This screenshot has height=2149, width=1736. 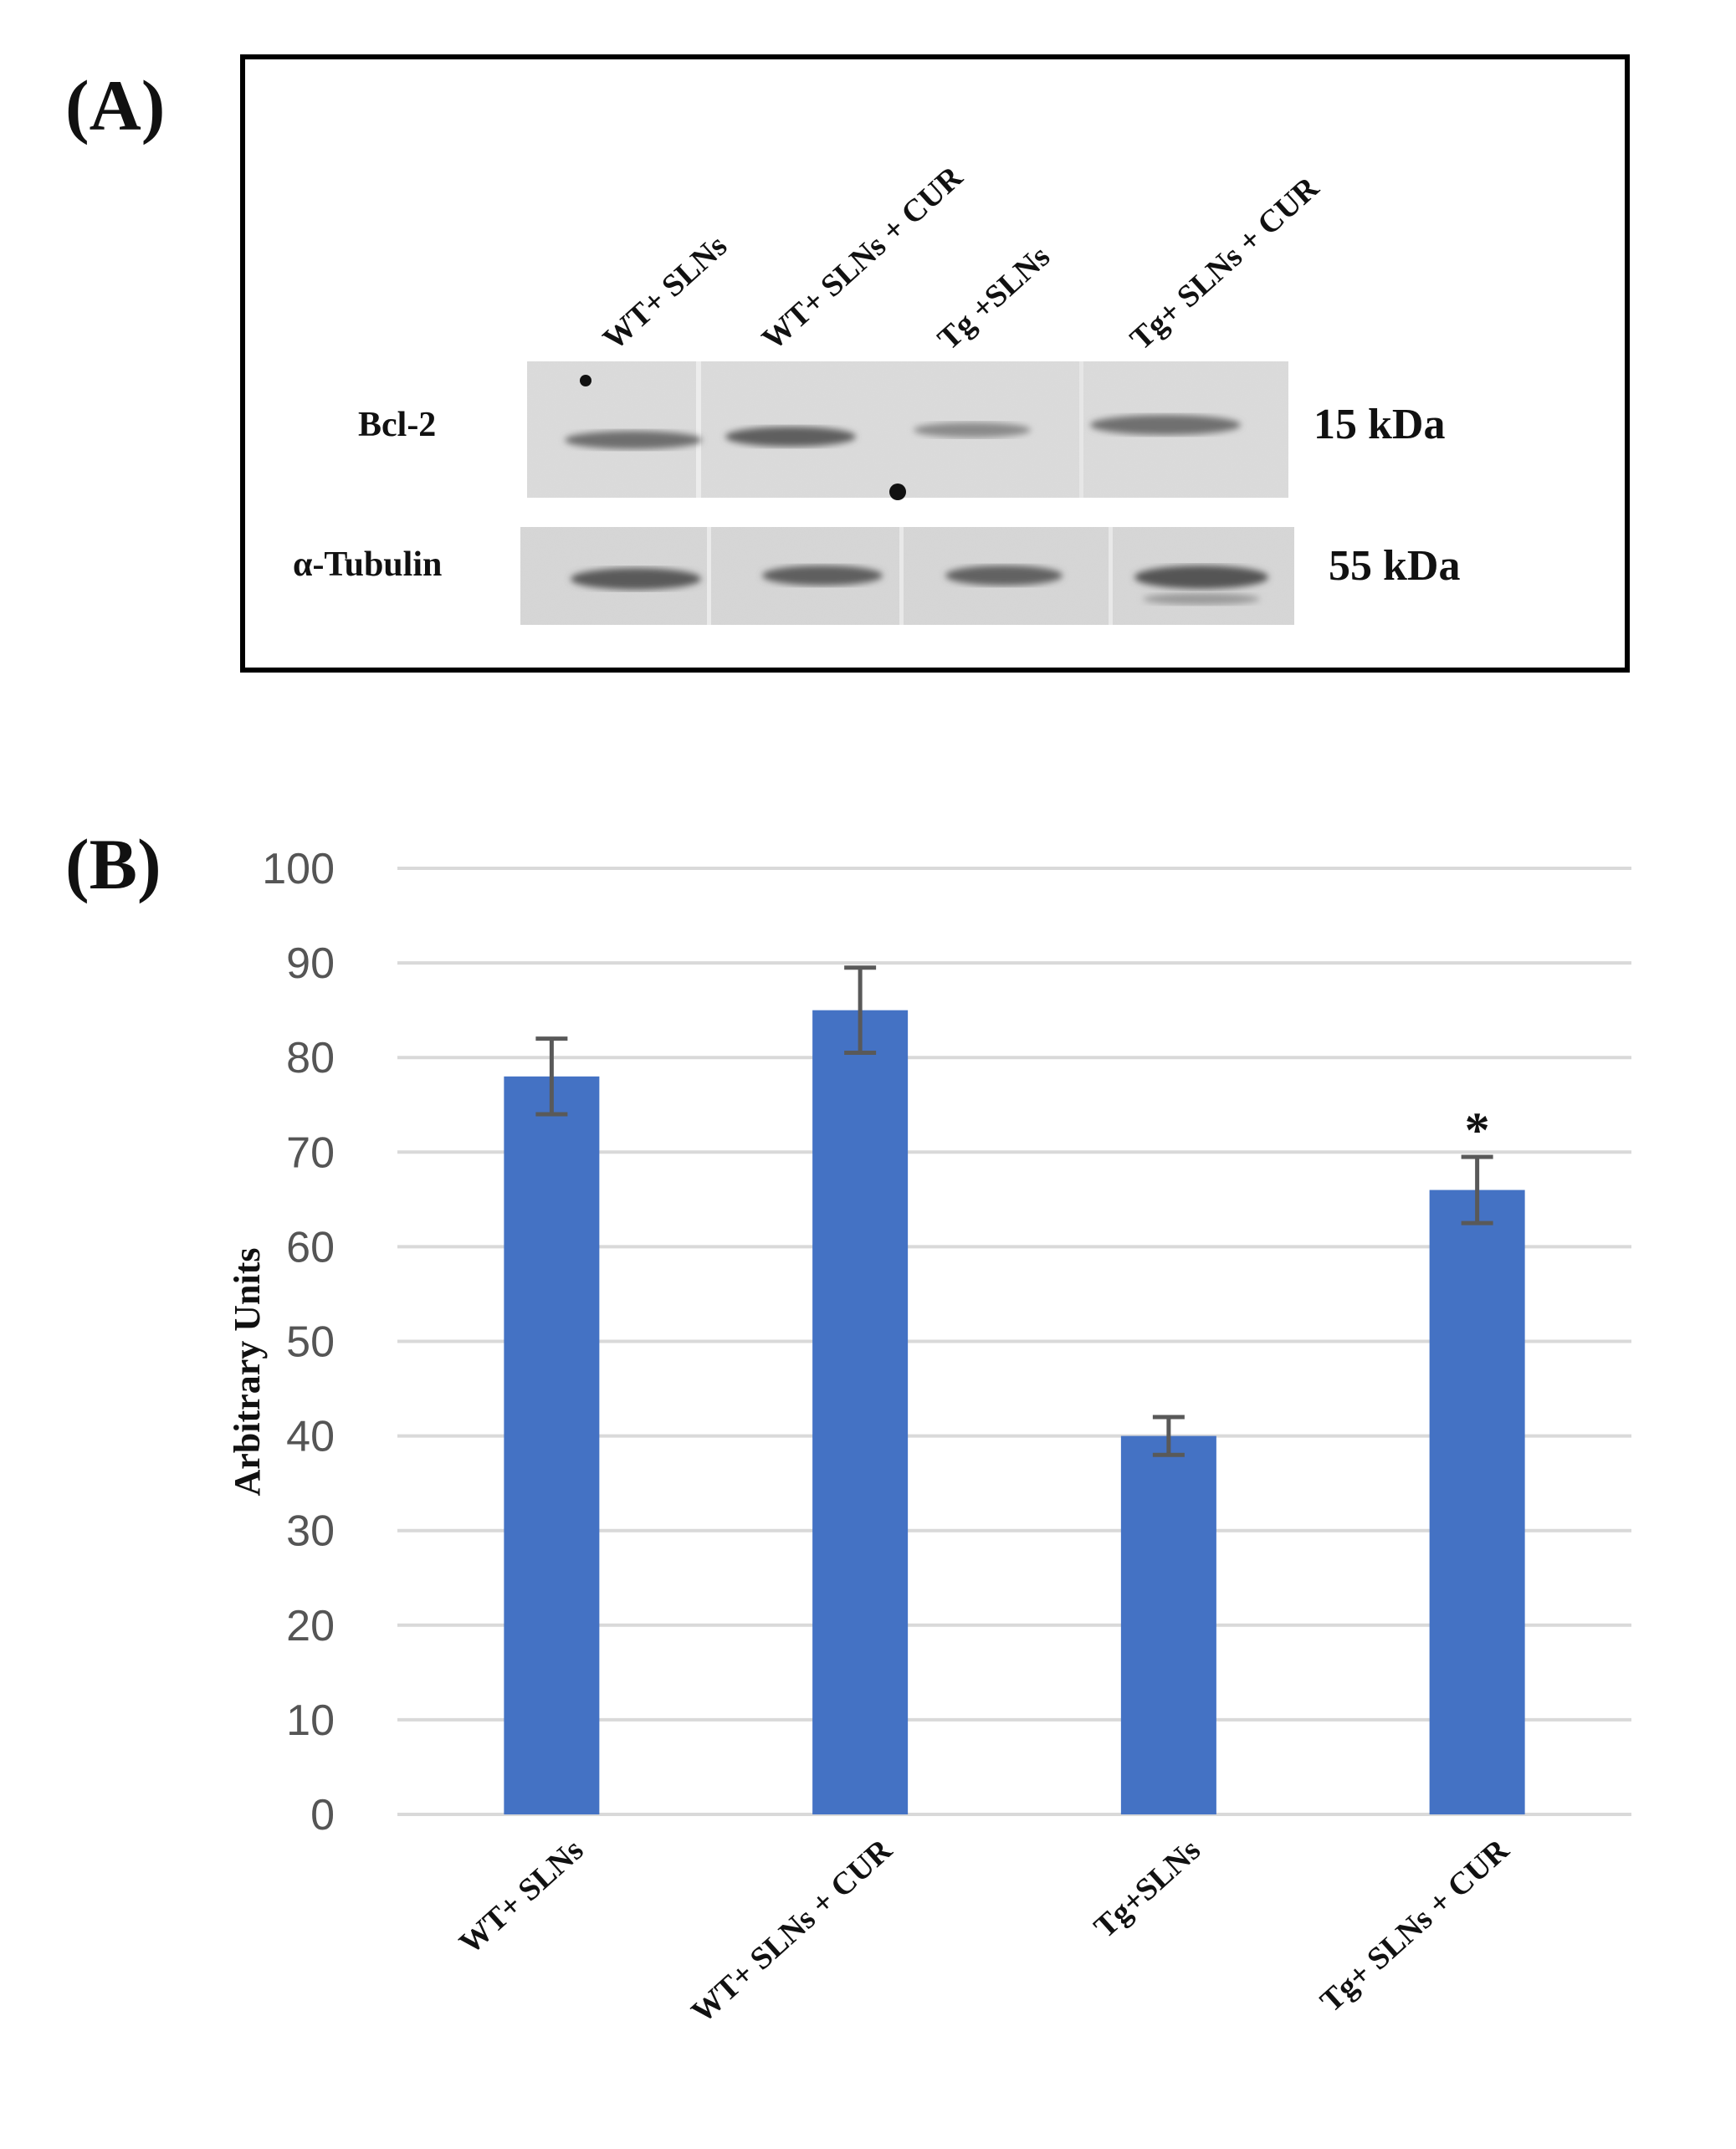 I want to click on y-tick-label: 40, so click(x=310, y=1437).